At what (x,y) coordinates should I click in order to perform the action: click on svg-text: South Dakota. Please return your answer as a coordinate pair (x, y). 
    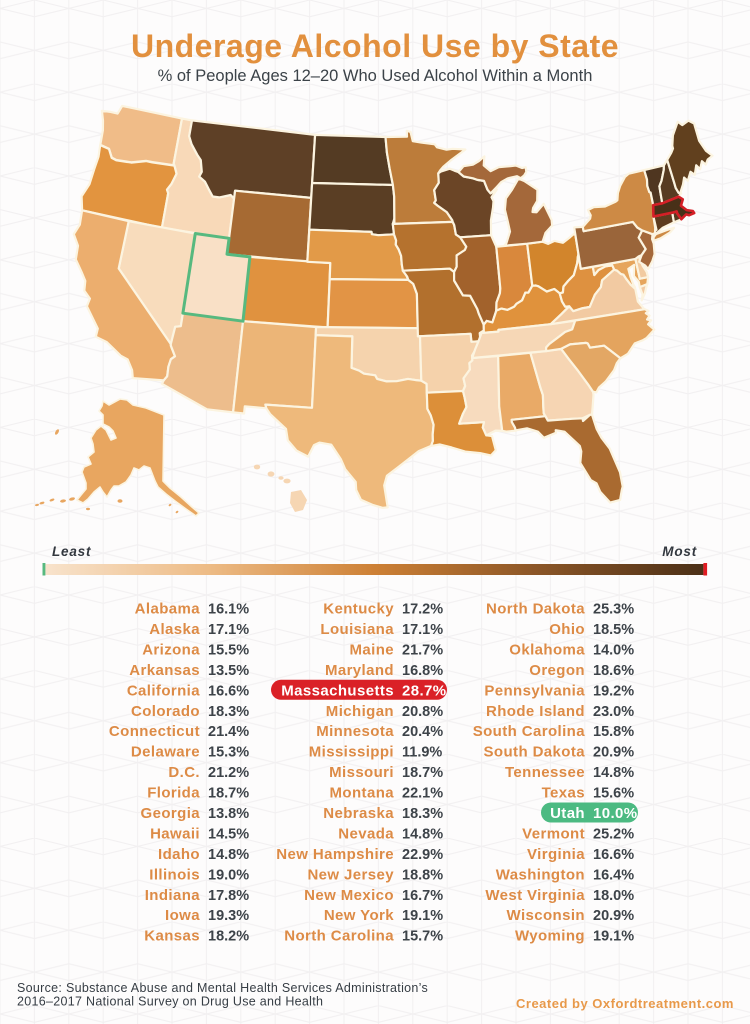
    Looking at the image, I should click on (535, 752).